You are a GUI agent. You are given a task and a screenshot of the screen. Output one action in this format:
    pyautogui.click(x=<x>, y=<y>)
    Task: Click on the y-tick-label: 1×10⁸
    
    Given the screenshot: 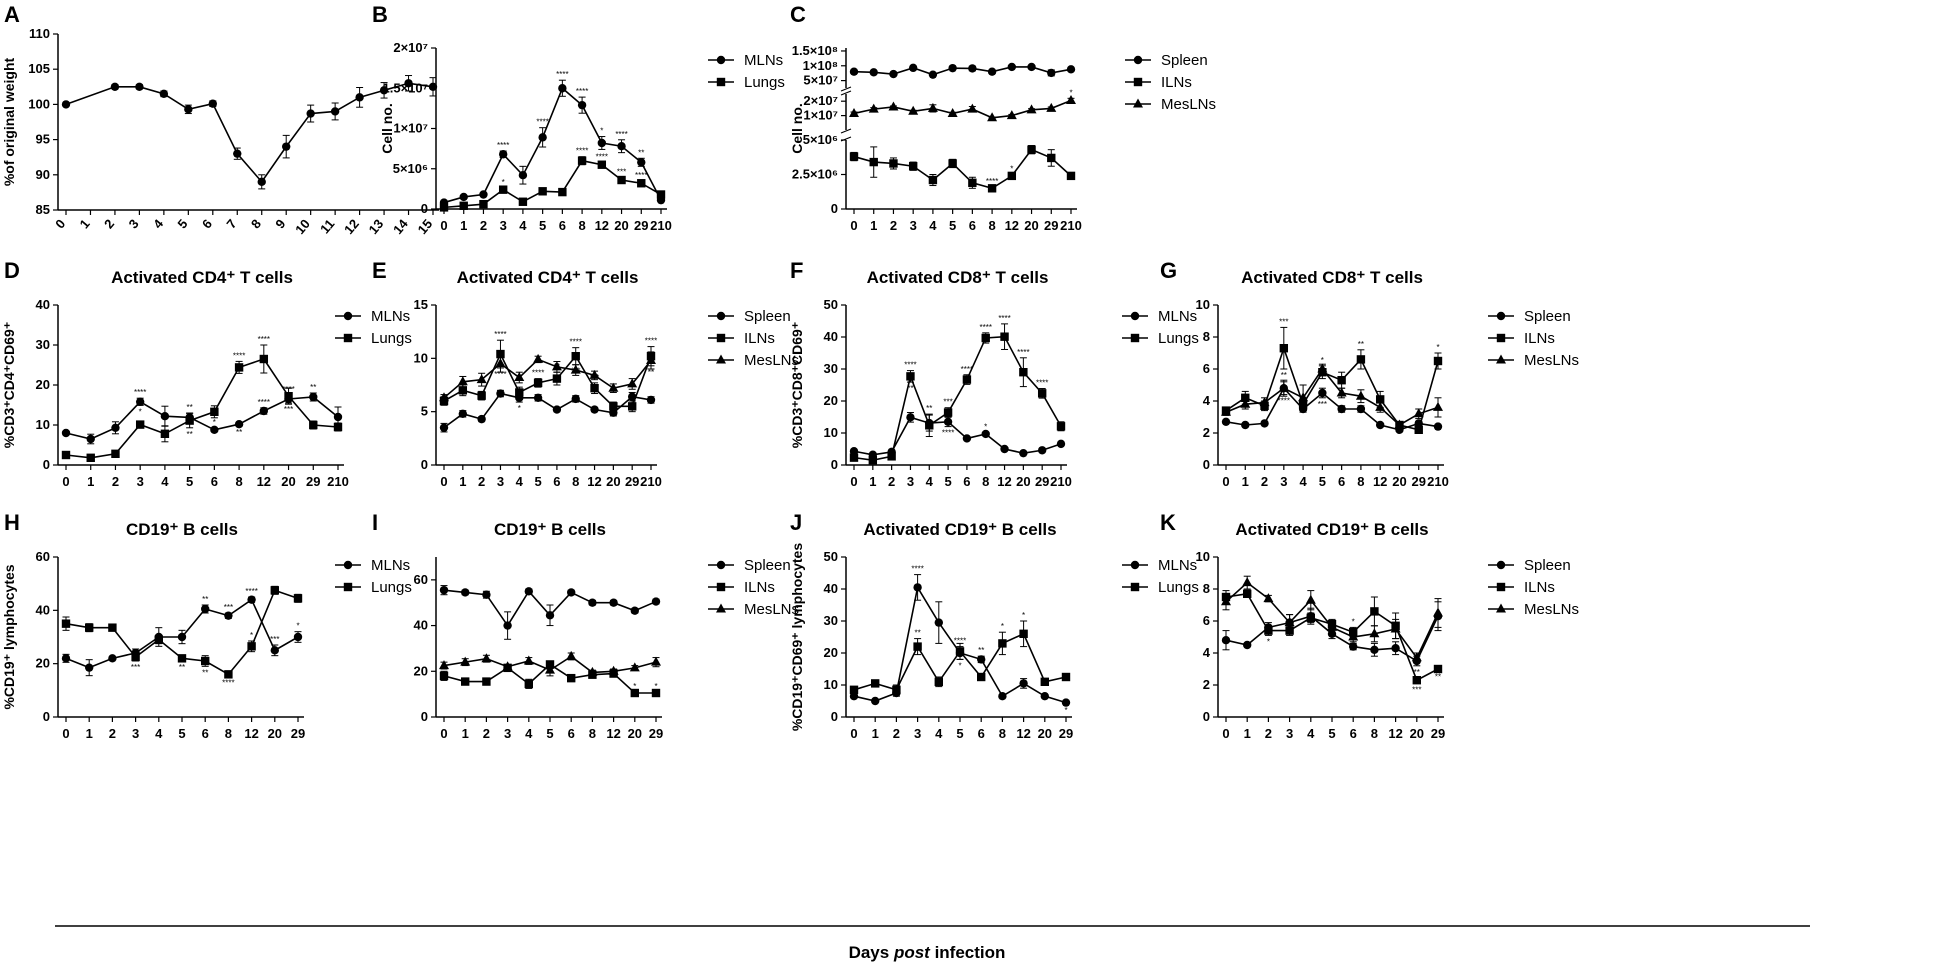 What is the action you would take?
    pyautogui.click(x=820, y=65)
    